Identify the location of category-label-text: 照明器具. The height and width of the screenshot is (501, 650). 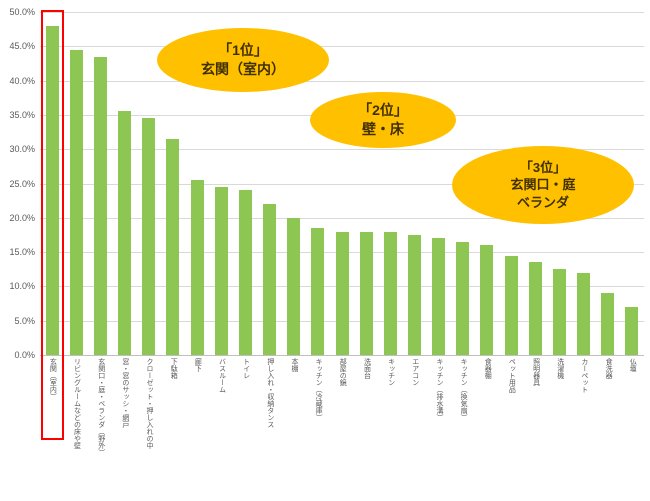
(536, 372).